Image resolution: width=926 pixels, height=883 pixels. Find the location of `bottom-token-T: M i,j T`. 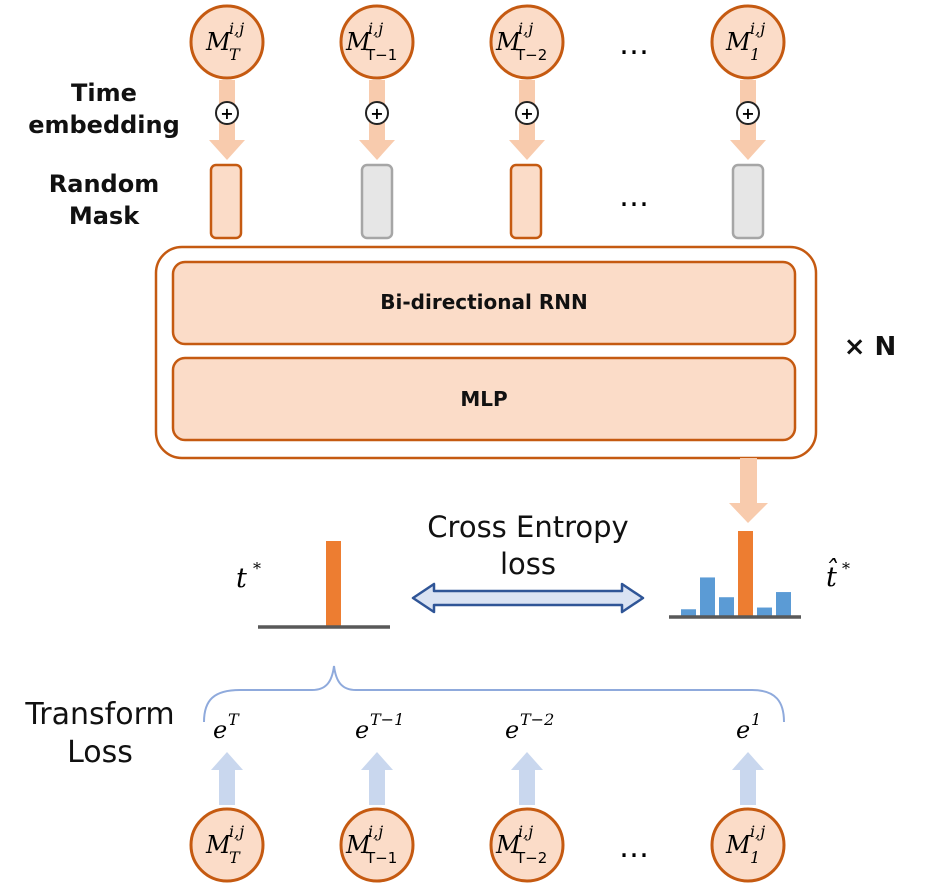

bottom-token-T: M i,j T is located at coordinates (227, 845).